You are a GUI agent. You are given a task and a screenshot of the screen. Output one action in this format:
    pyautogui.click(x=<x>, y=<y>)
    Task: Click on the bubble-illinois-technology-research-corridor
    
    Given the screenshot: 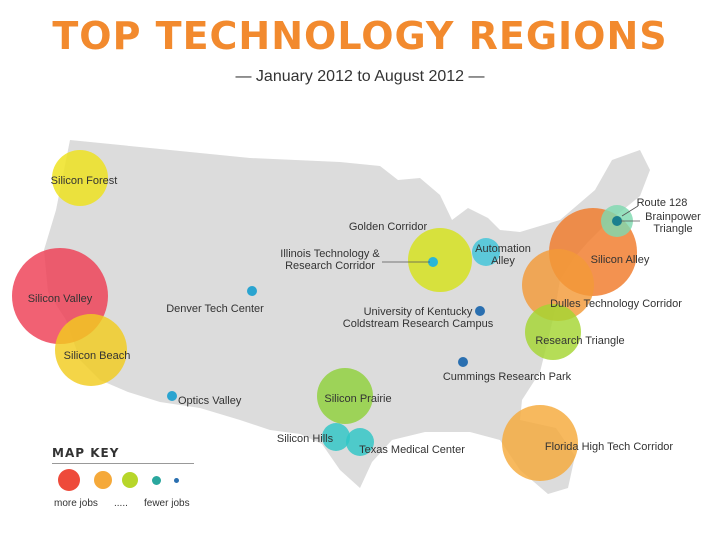 What is the action you would take?
    pyautogui.click(x=433, y=262)
    